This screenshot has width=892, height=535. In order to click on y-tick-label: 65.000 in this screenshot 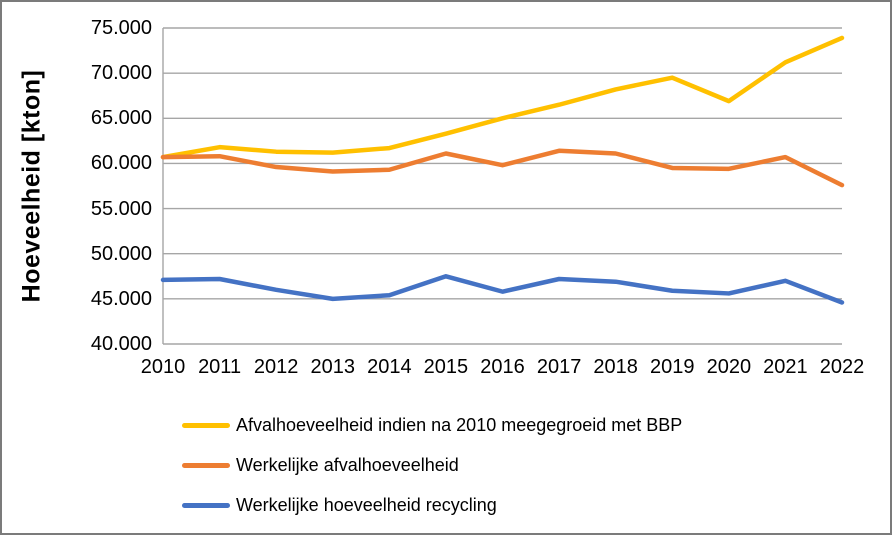, I will do `click(121, 118)`.